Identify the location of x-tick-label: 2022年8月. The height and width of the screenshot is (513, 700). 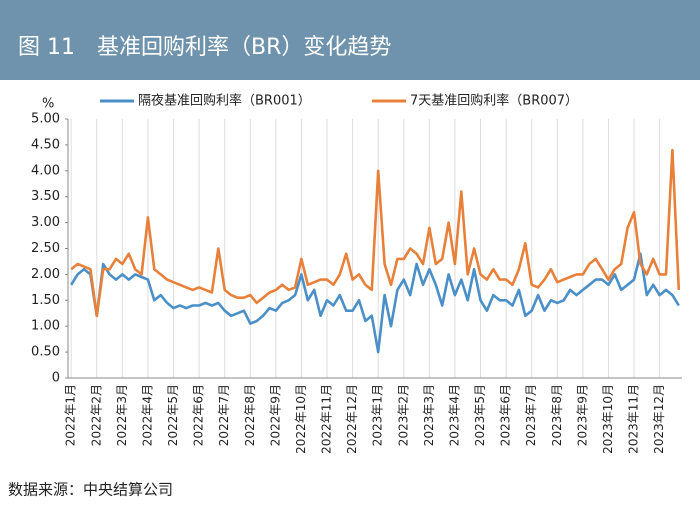
(250, 415).